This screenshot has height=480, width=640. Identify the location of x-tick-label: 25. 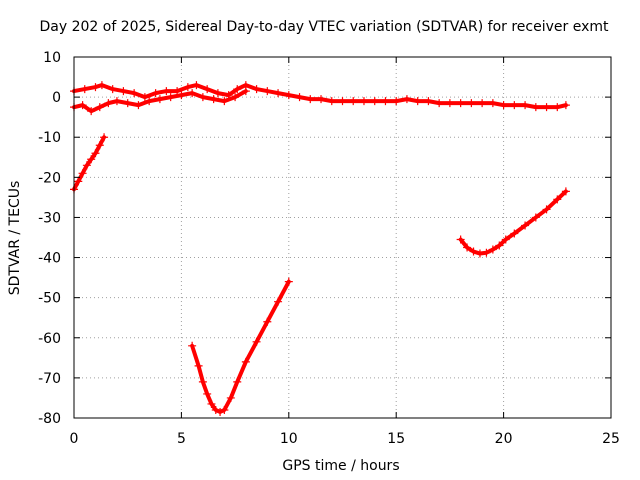
(611, 439).